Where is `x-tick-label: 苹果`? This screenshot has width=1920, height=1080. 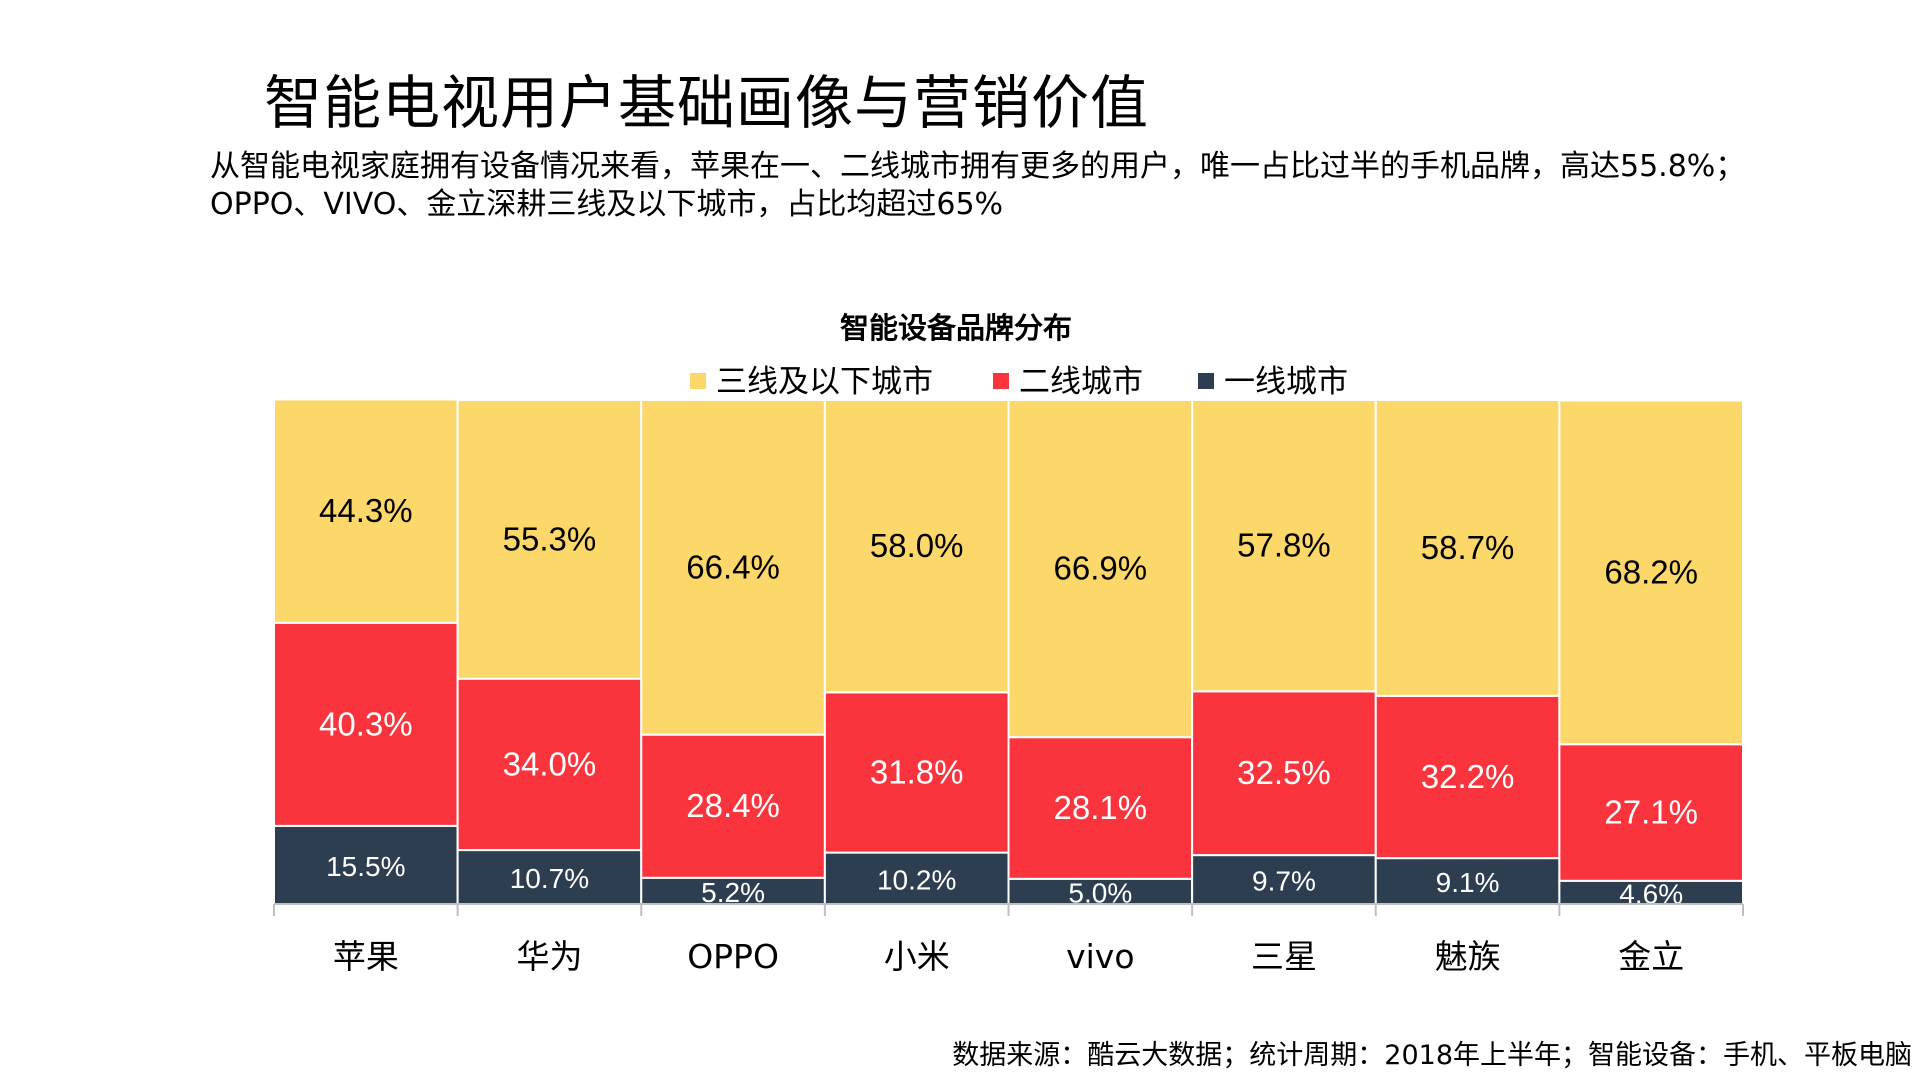 x-tick-label: 苹果 is located at coordinates (366, 956).